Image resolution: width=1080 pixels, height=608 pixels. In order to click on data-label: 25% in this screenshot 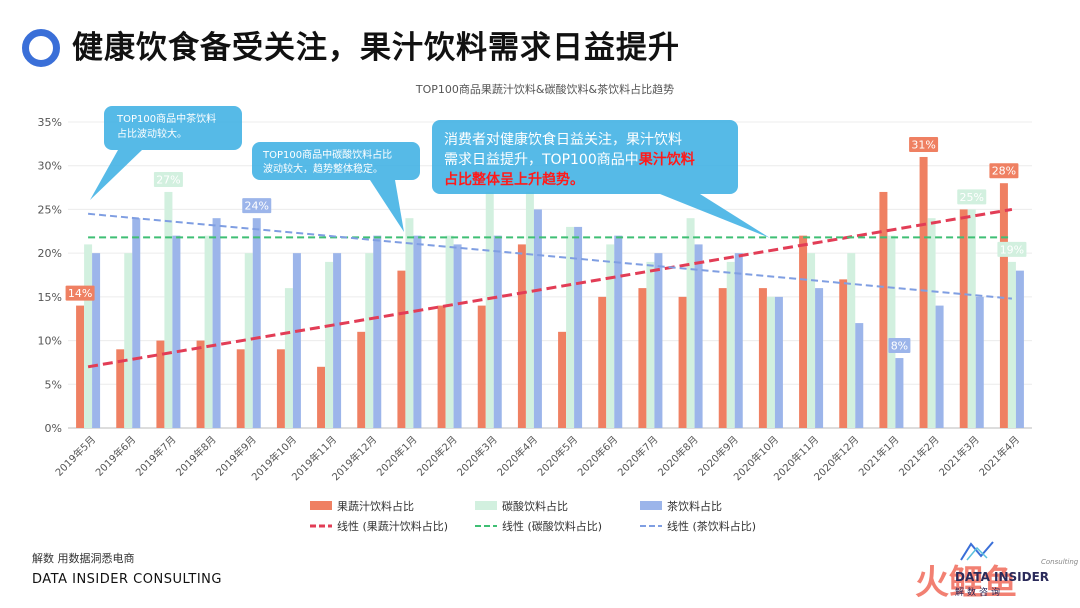, I will do `click(972, 197)`.